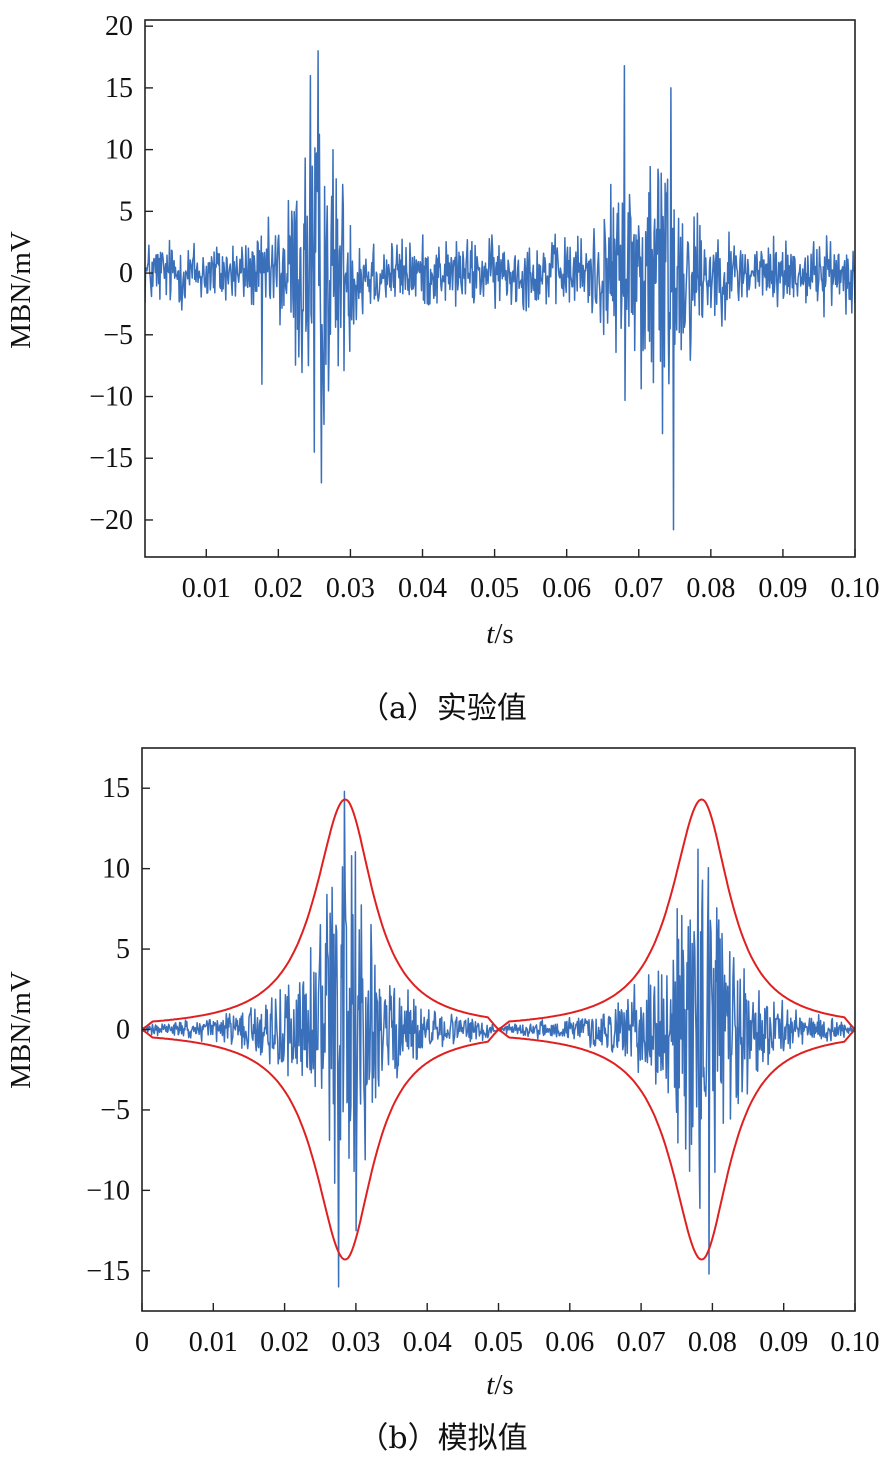 This screenshot has height=1457, width=885. What do you see at coordinates (443, 708) in the screenshot?
I see `chart-a-caption: （a）实验值` at bounding box center [443, 708].